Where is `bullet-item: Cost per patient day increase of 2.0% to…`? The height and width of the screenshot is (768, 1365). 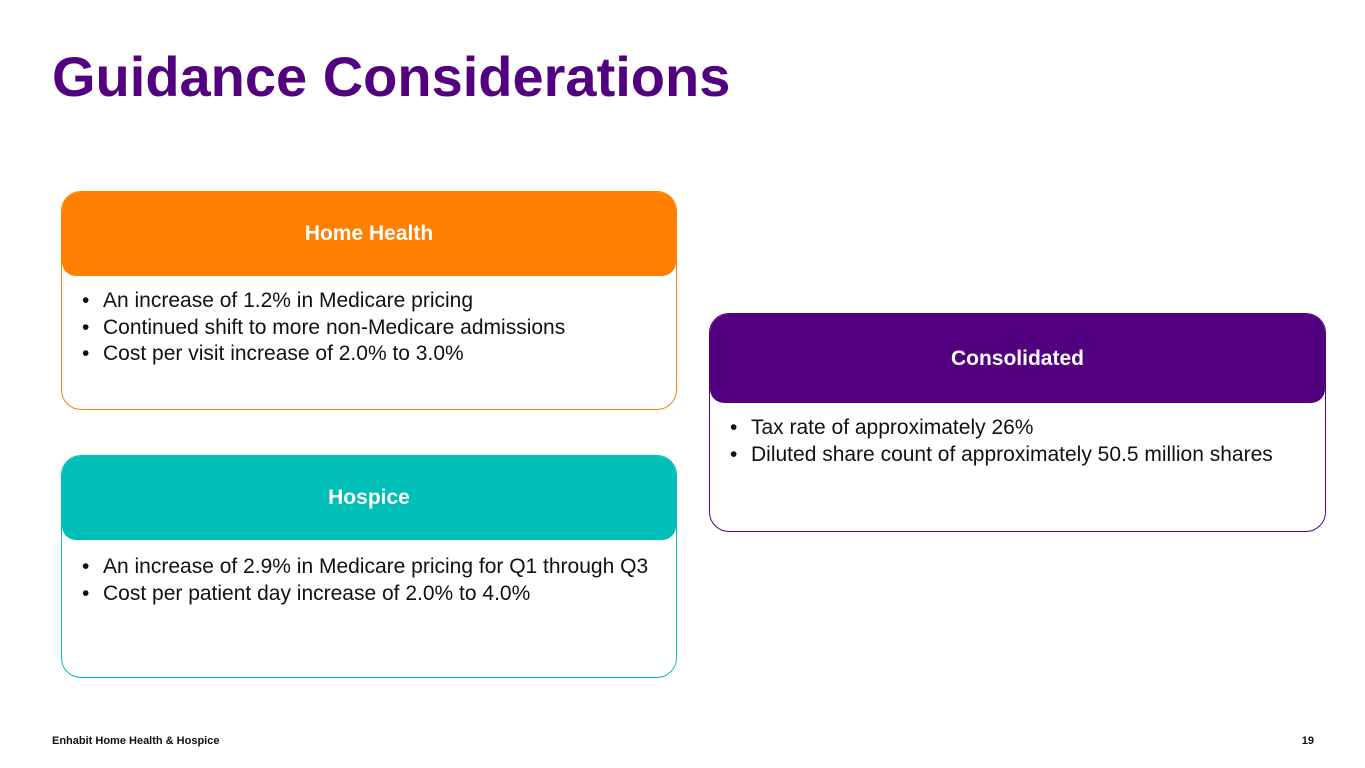 bullet-item: Cost per patient day increase of 2.0% to… is located at coordinates (370, 594).